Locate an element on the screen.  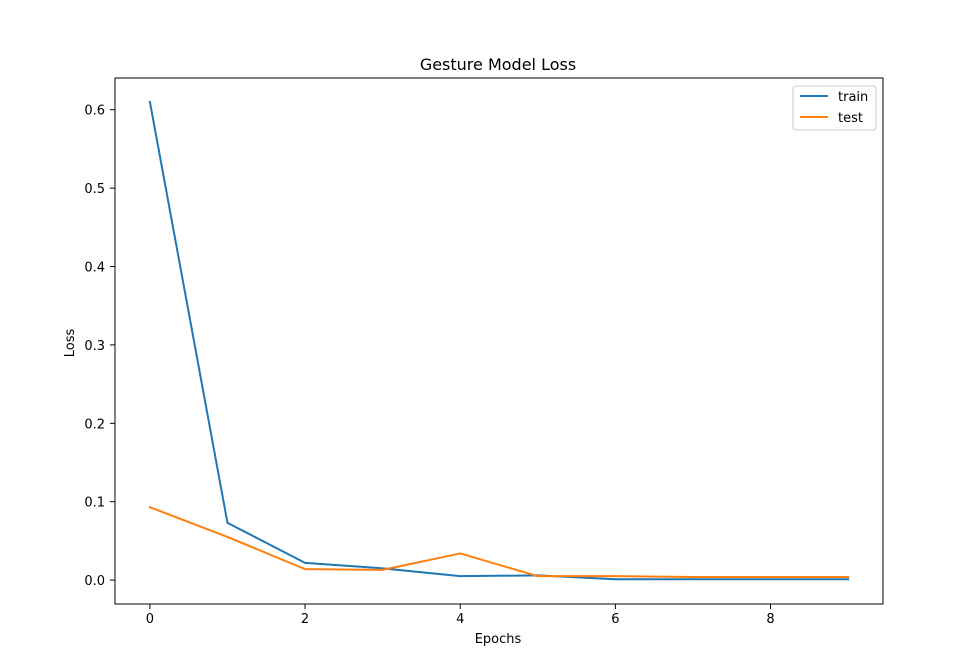
legend-label-test: test is located at coordinates (850, 118).